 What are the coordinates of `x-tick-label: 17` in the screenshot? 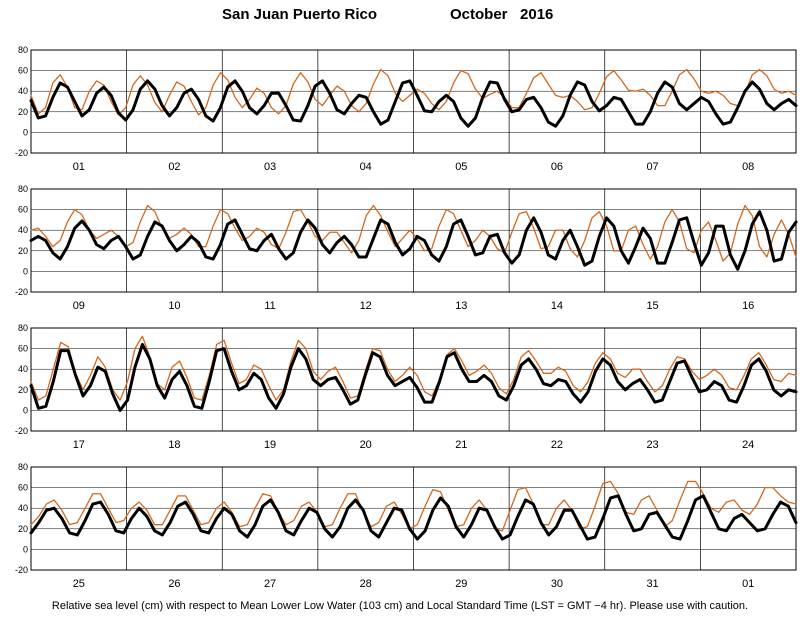 It's located at (79, 445).